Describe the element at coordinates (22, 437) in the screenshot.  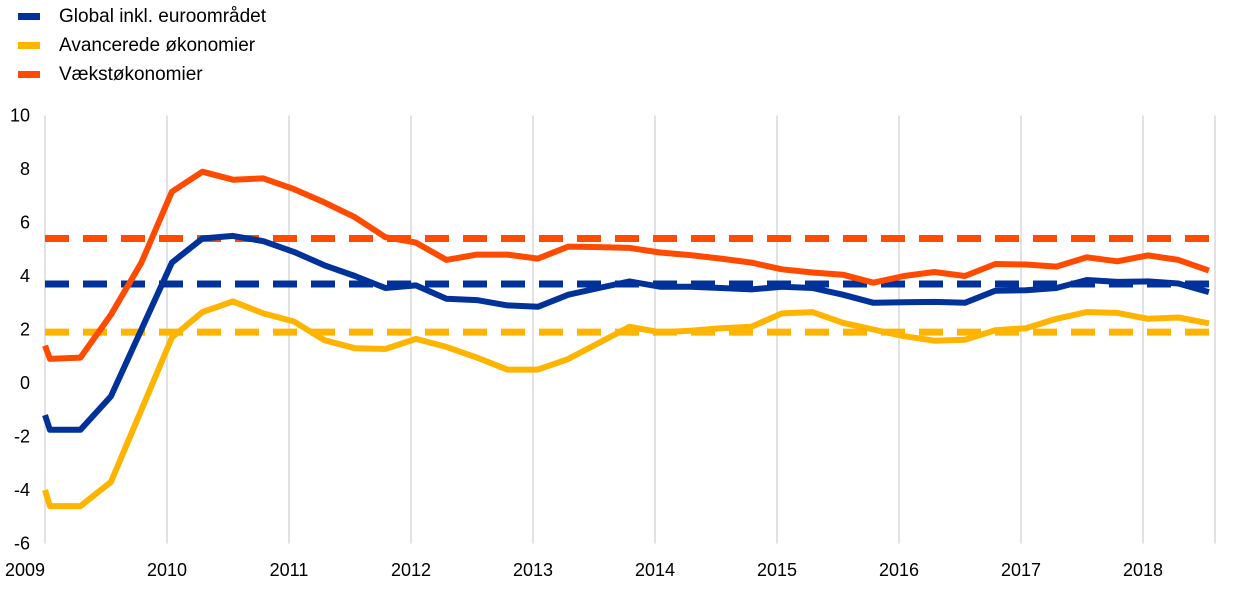
I see `y-tick-label: -2` at that location.